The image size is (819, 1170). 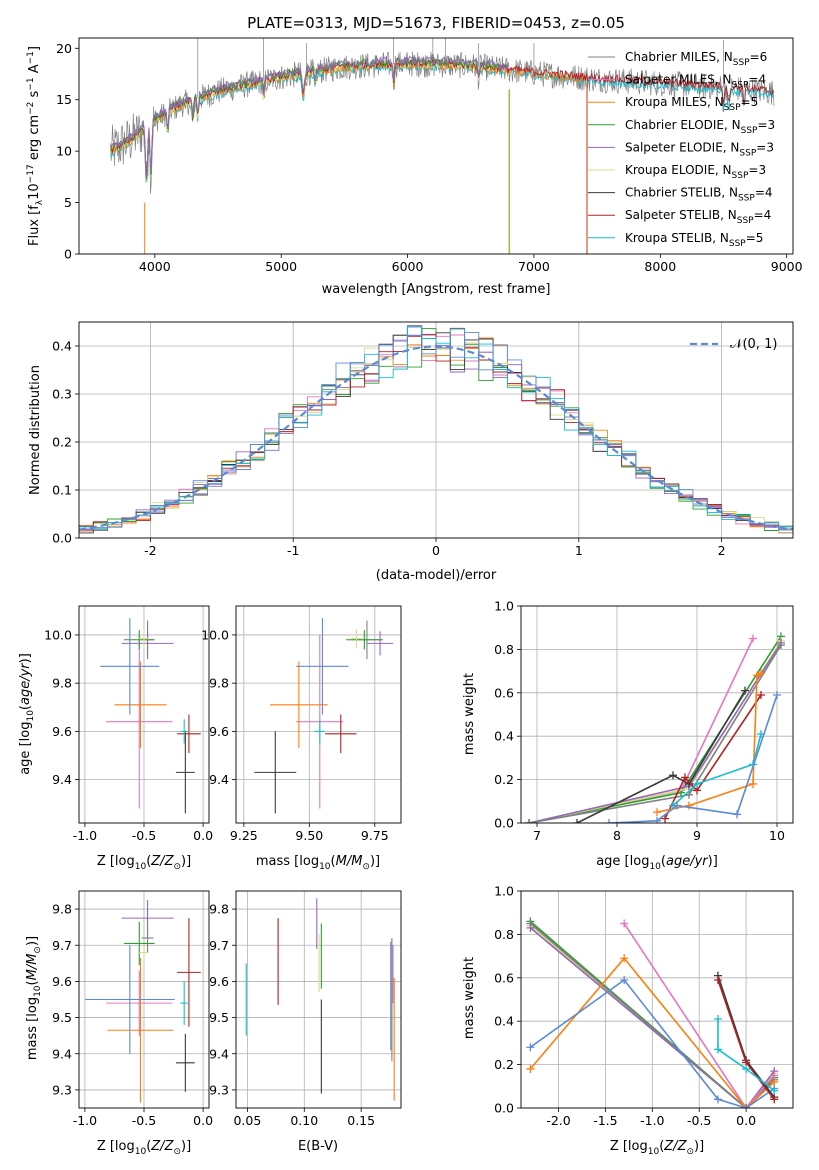 What do you see at coordinates (436, 289) in the screenshot?
I see `spectrum-x-label: wavelength [Angstrom, rest frame]` at bounding box center [436, 289].